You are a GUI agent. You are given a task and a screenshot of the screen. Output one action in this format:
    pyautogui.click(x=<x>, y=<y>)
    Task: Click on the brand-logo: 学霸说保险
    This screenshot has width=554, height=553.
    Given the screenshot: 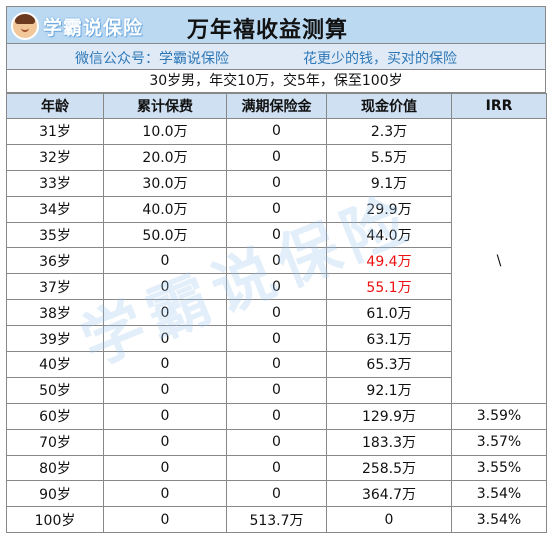 What is the action you would take?
    pyautogui.click(x=77, y=26)
    